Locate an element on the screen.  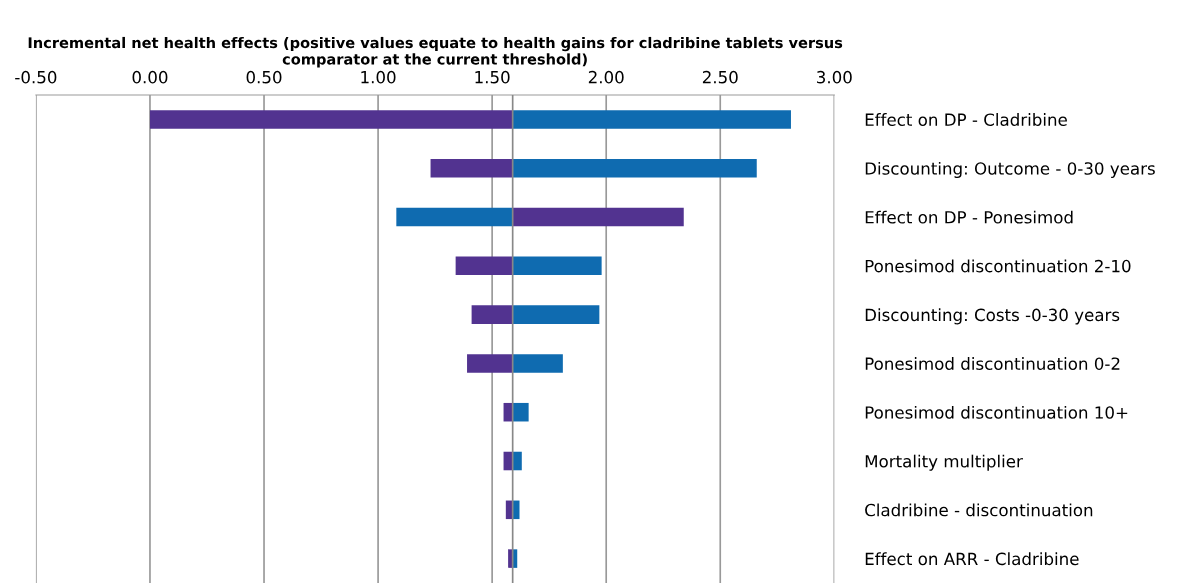
x-tick-label: 3.00 is located at coordinates (834, 77).